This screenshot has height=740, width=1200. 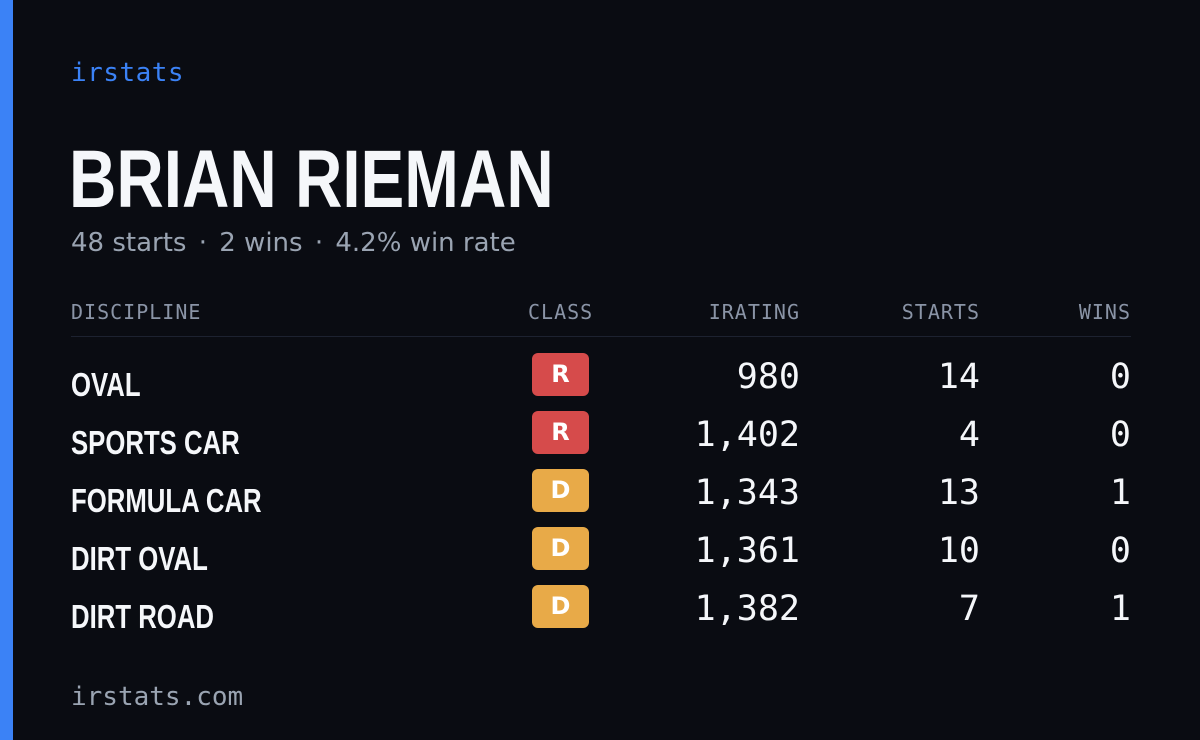 What do you see at coordinates (106, 384) in the screenshot?
I see `discipline-name: OVAL` at bounding box center [106, 384].